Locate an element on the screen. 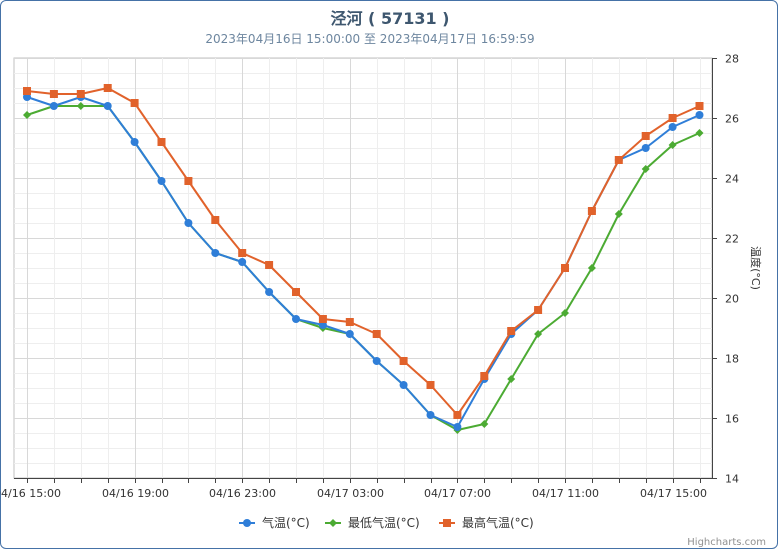 Image resolution: width=780 pixels, height=551 pixels. legend-item: 最高气温(°C) is located at coordinates (486, 522).